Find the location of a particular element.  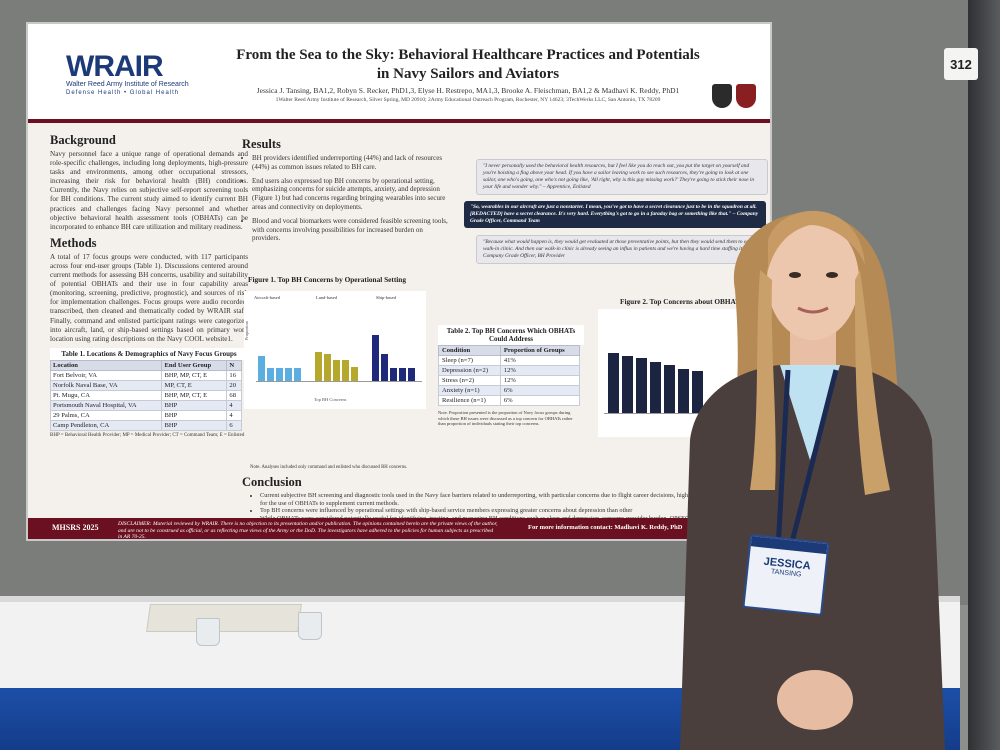

blouse is located at coordinates (810, 412).